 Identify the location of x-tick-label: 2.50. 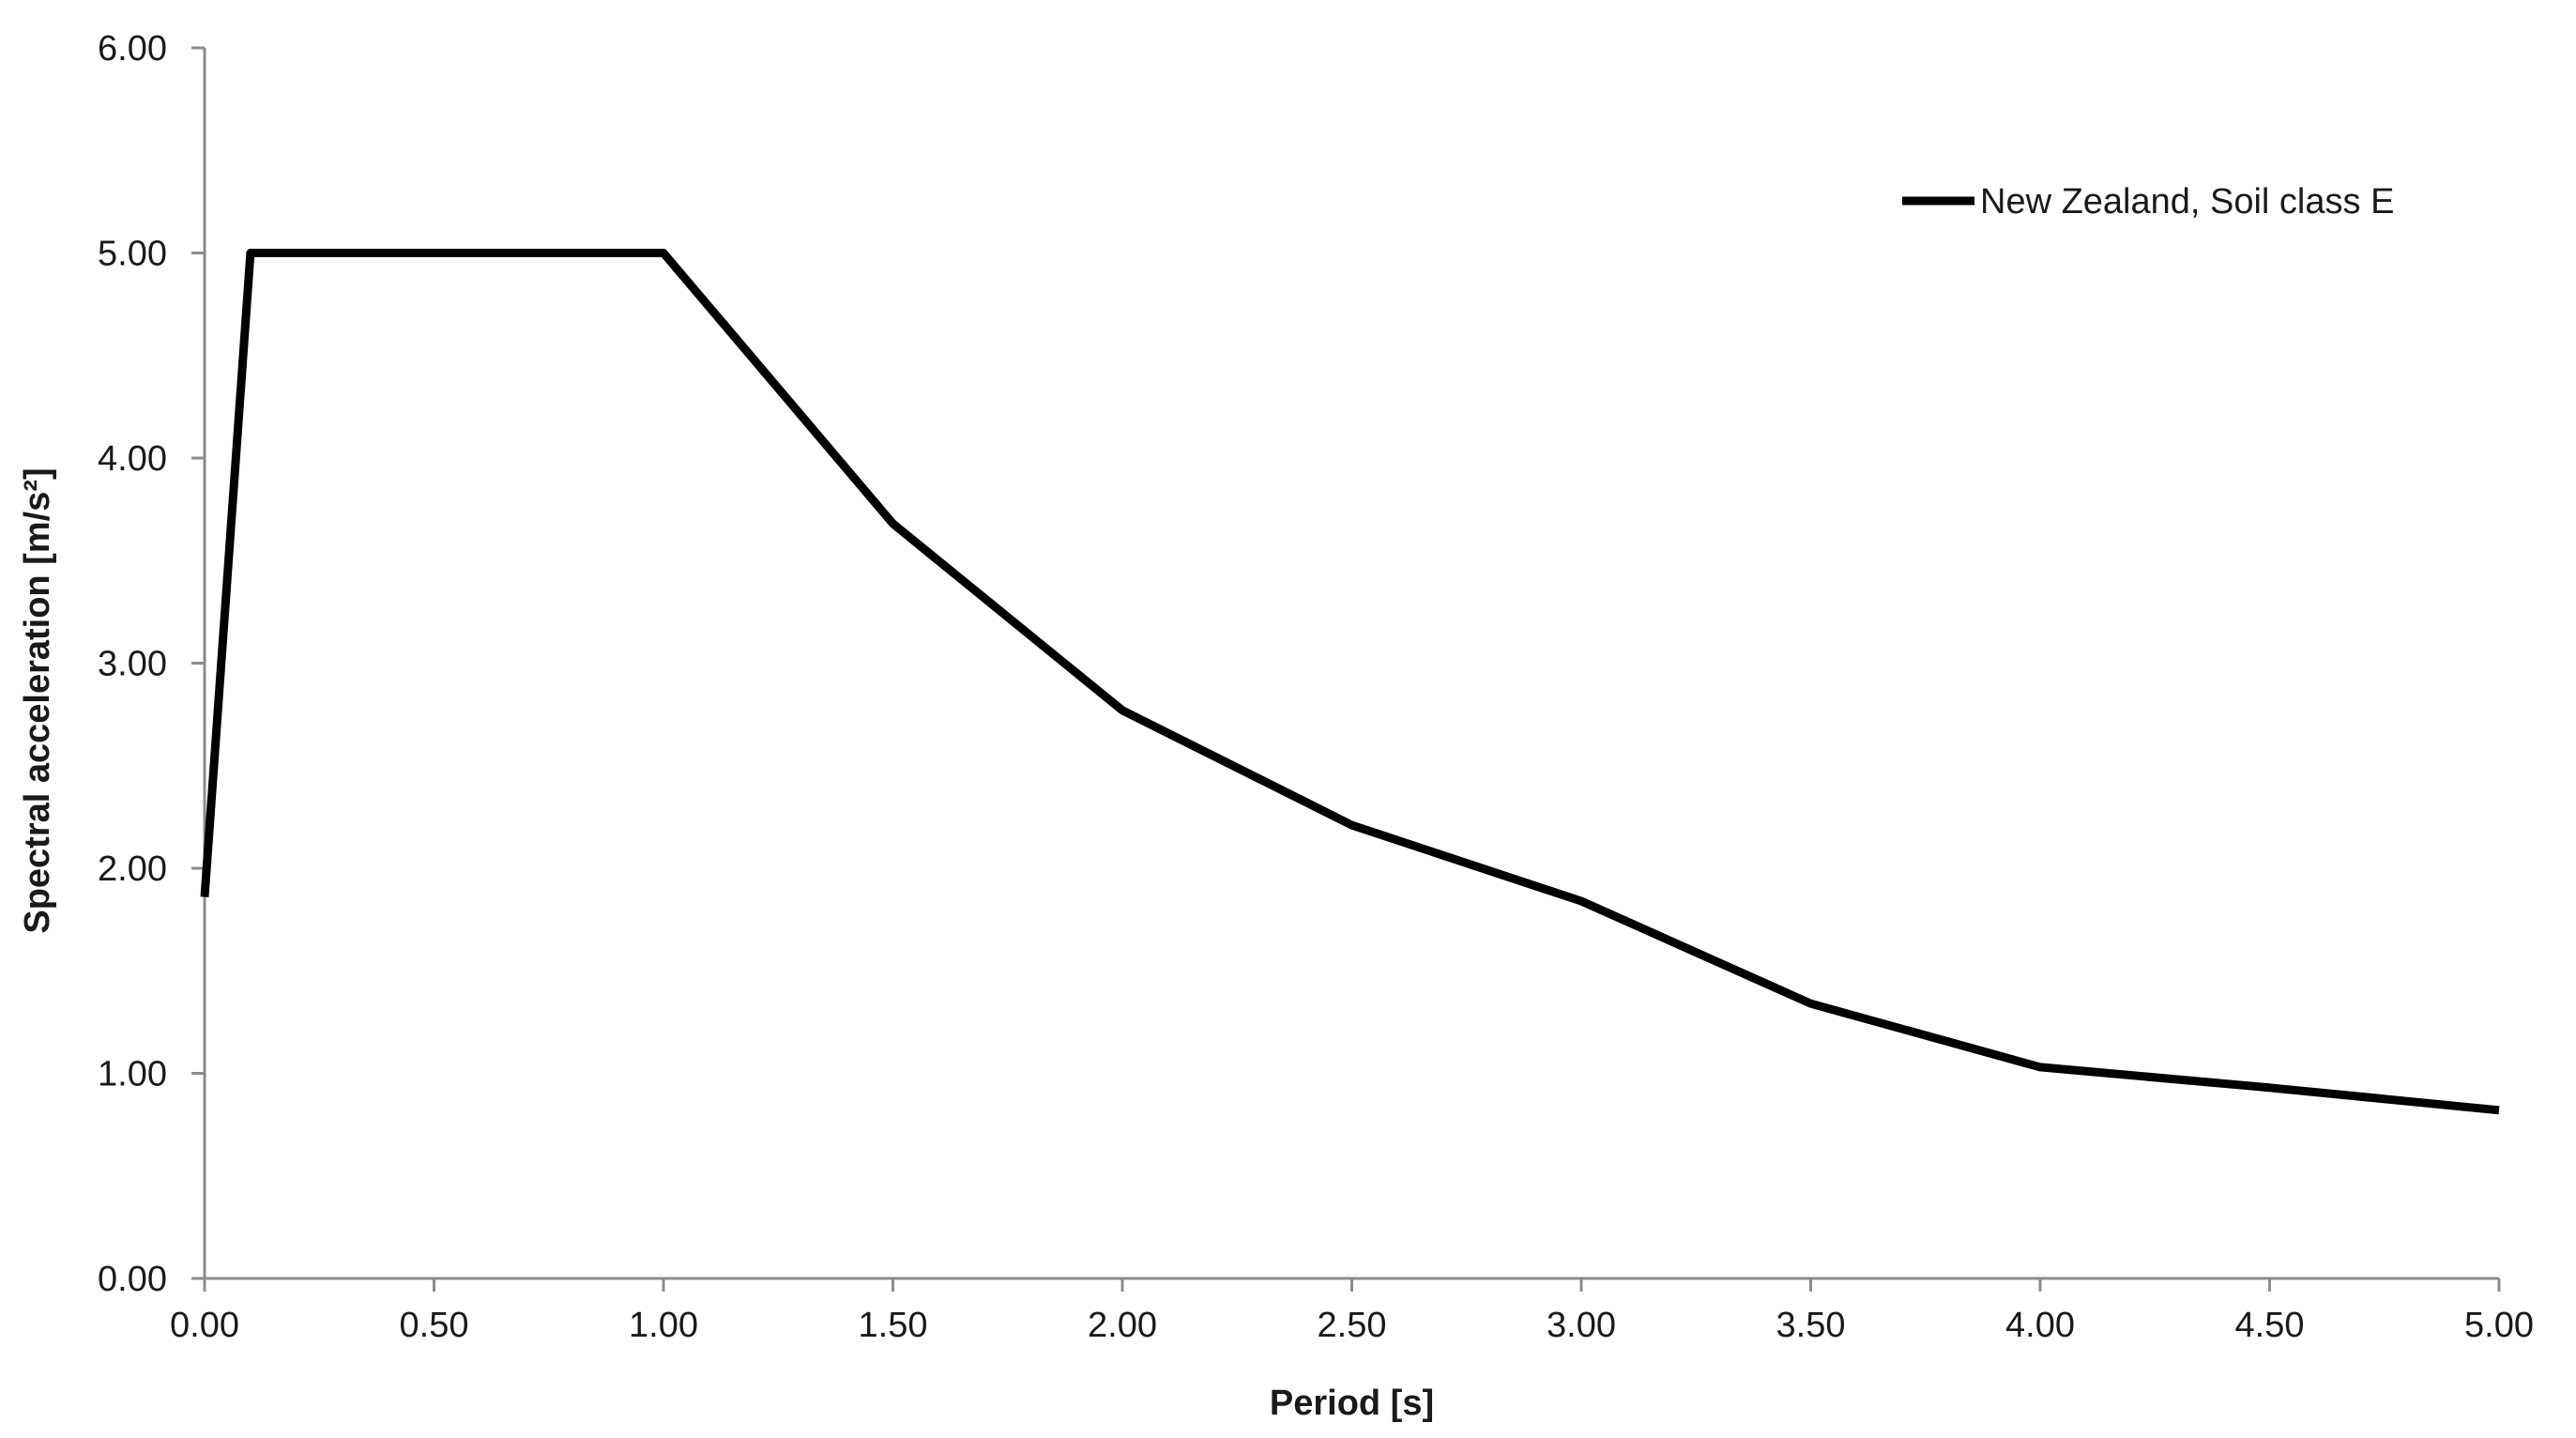
(1352, 1325).